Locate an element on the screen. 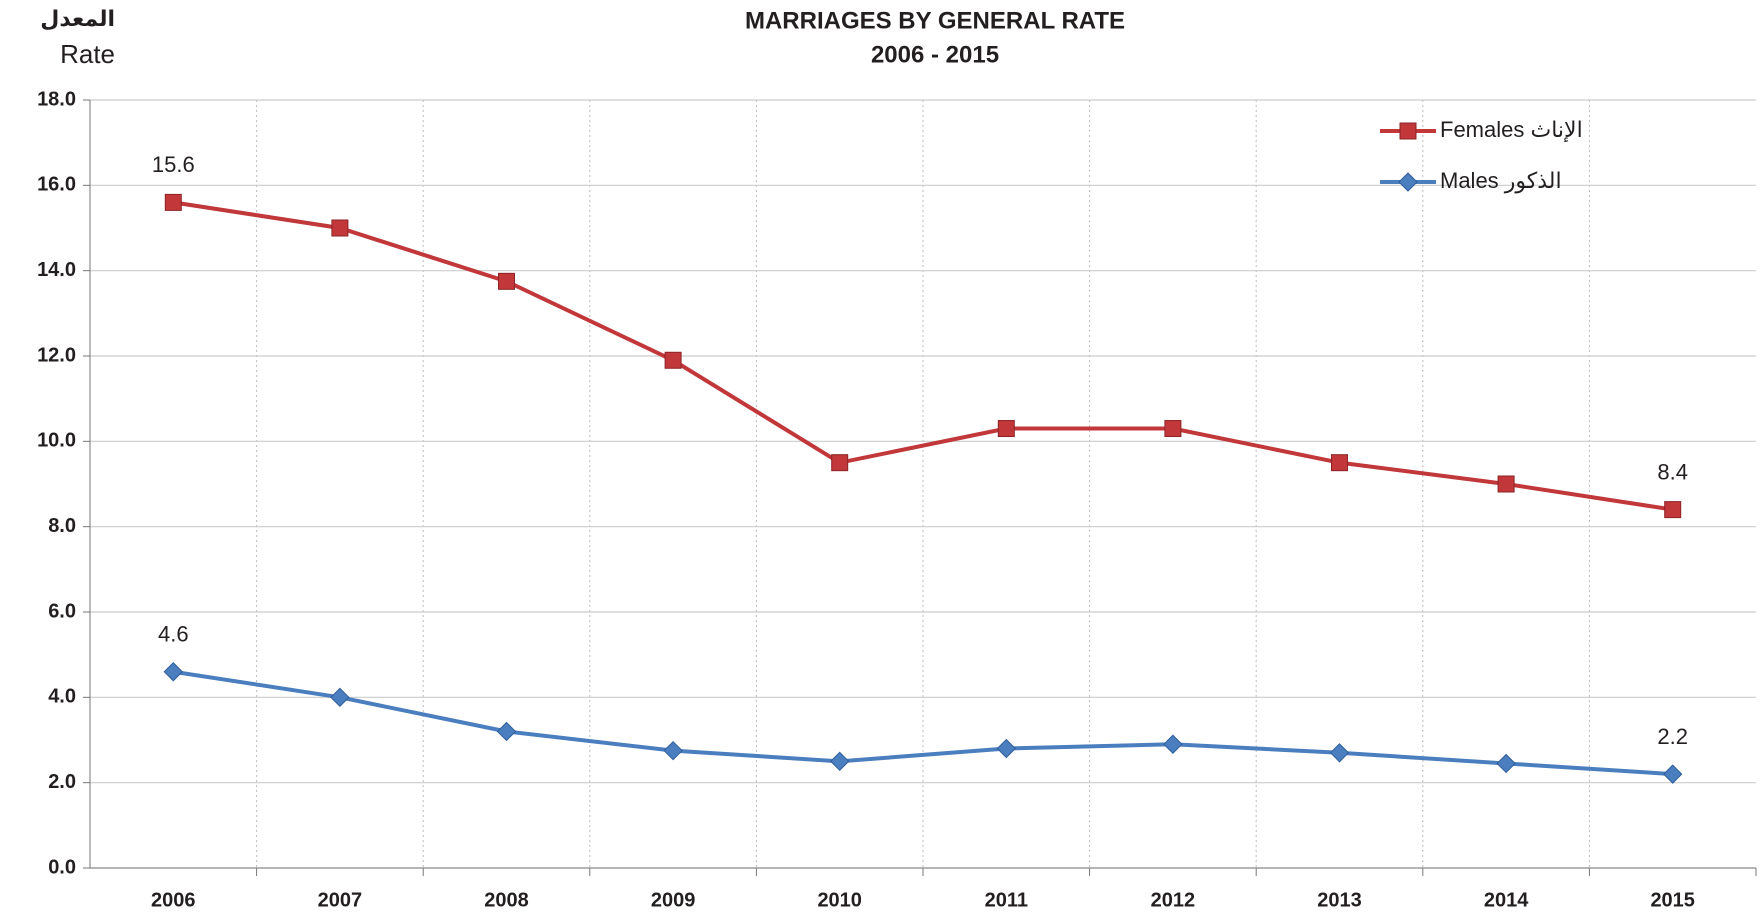 This screenshot has height=920, width=1760. y-tick-label: 14.0 is located at coordinates (56, 270).